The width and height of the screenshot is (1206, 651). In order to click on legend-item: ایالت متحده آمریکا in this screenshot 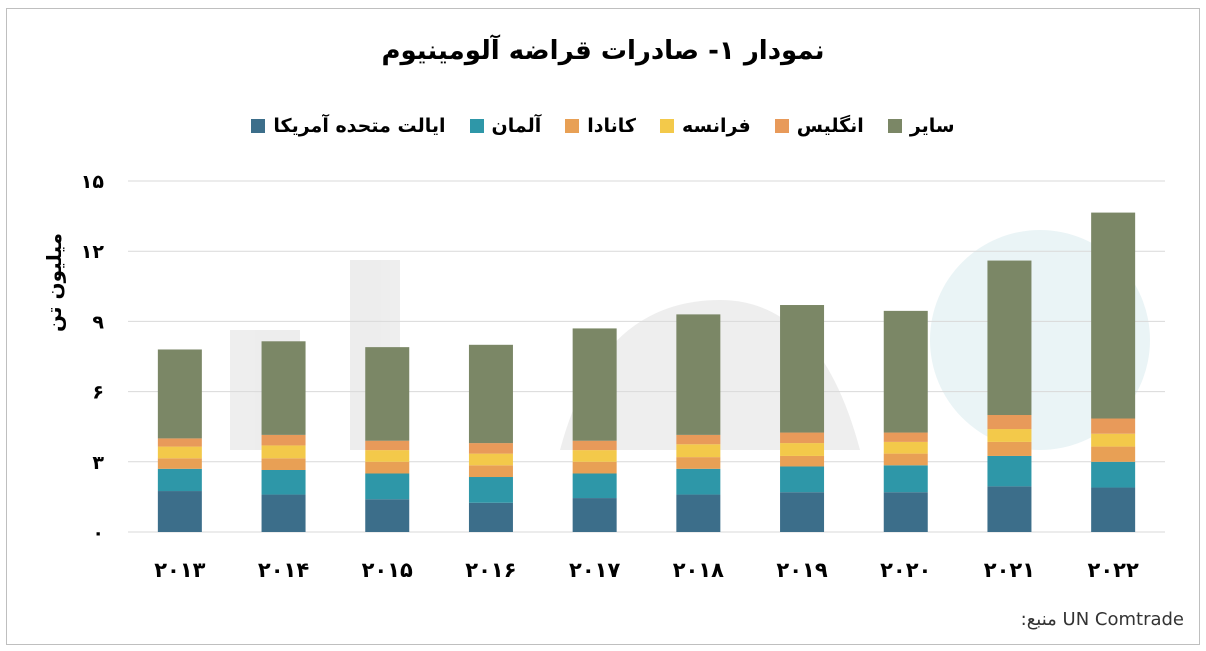, I will do `click(348, 126)`.